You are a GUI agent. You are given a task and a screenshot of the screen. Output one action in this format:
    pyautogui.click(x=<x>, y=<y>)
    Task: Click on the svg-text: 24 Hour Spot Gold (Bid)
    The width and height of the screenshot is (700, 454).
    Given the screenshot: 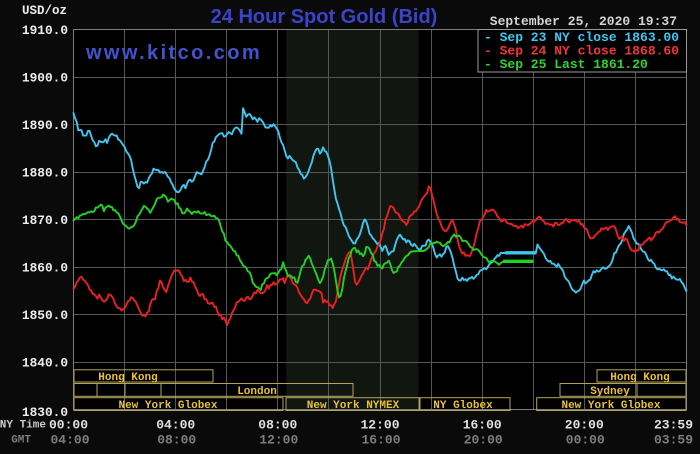 What is the action you would take?
    pyautogui.click(x=324, y=17)
    